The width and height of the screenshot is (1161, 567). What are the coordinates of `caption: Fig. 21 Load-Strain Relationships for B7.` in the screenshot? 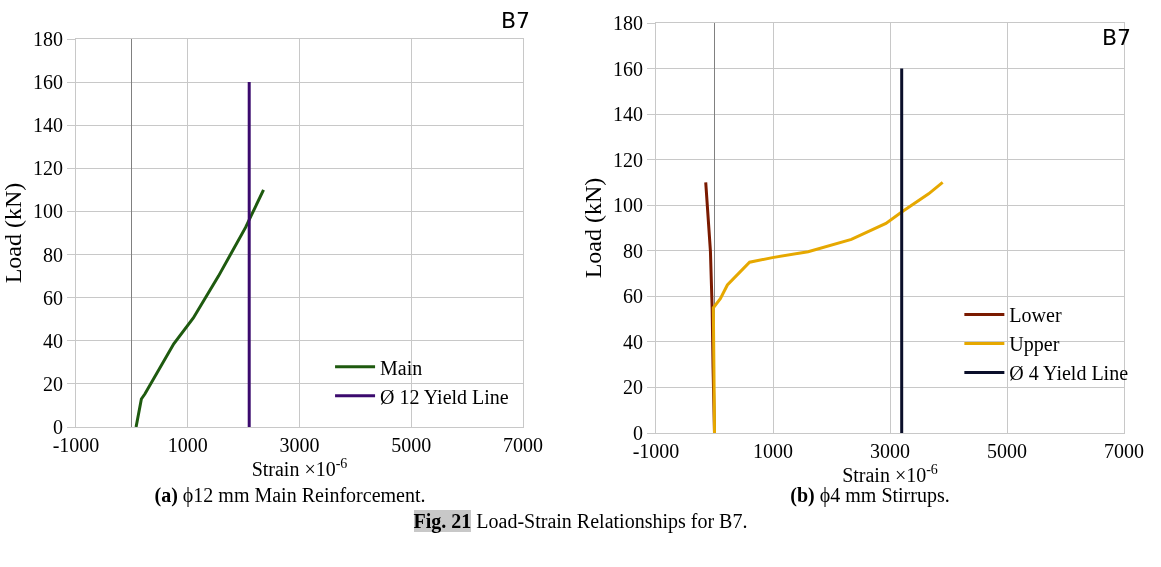 It's located at (580, 521).